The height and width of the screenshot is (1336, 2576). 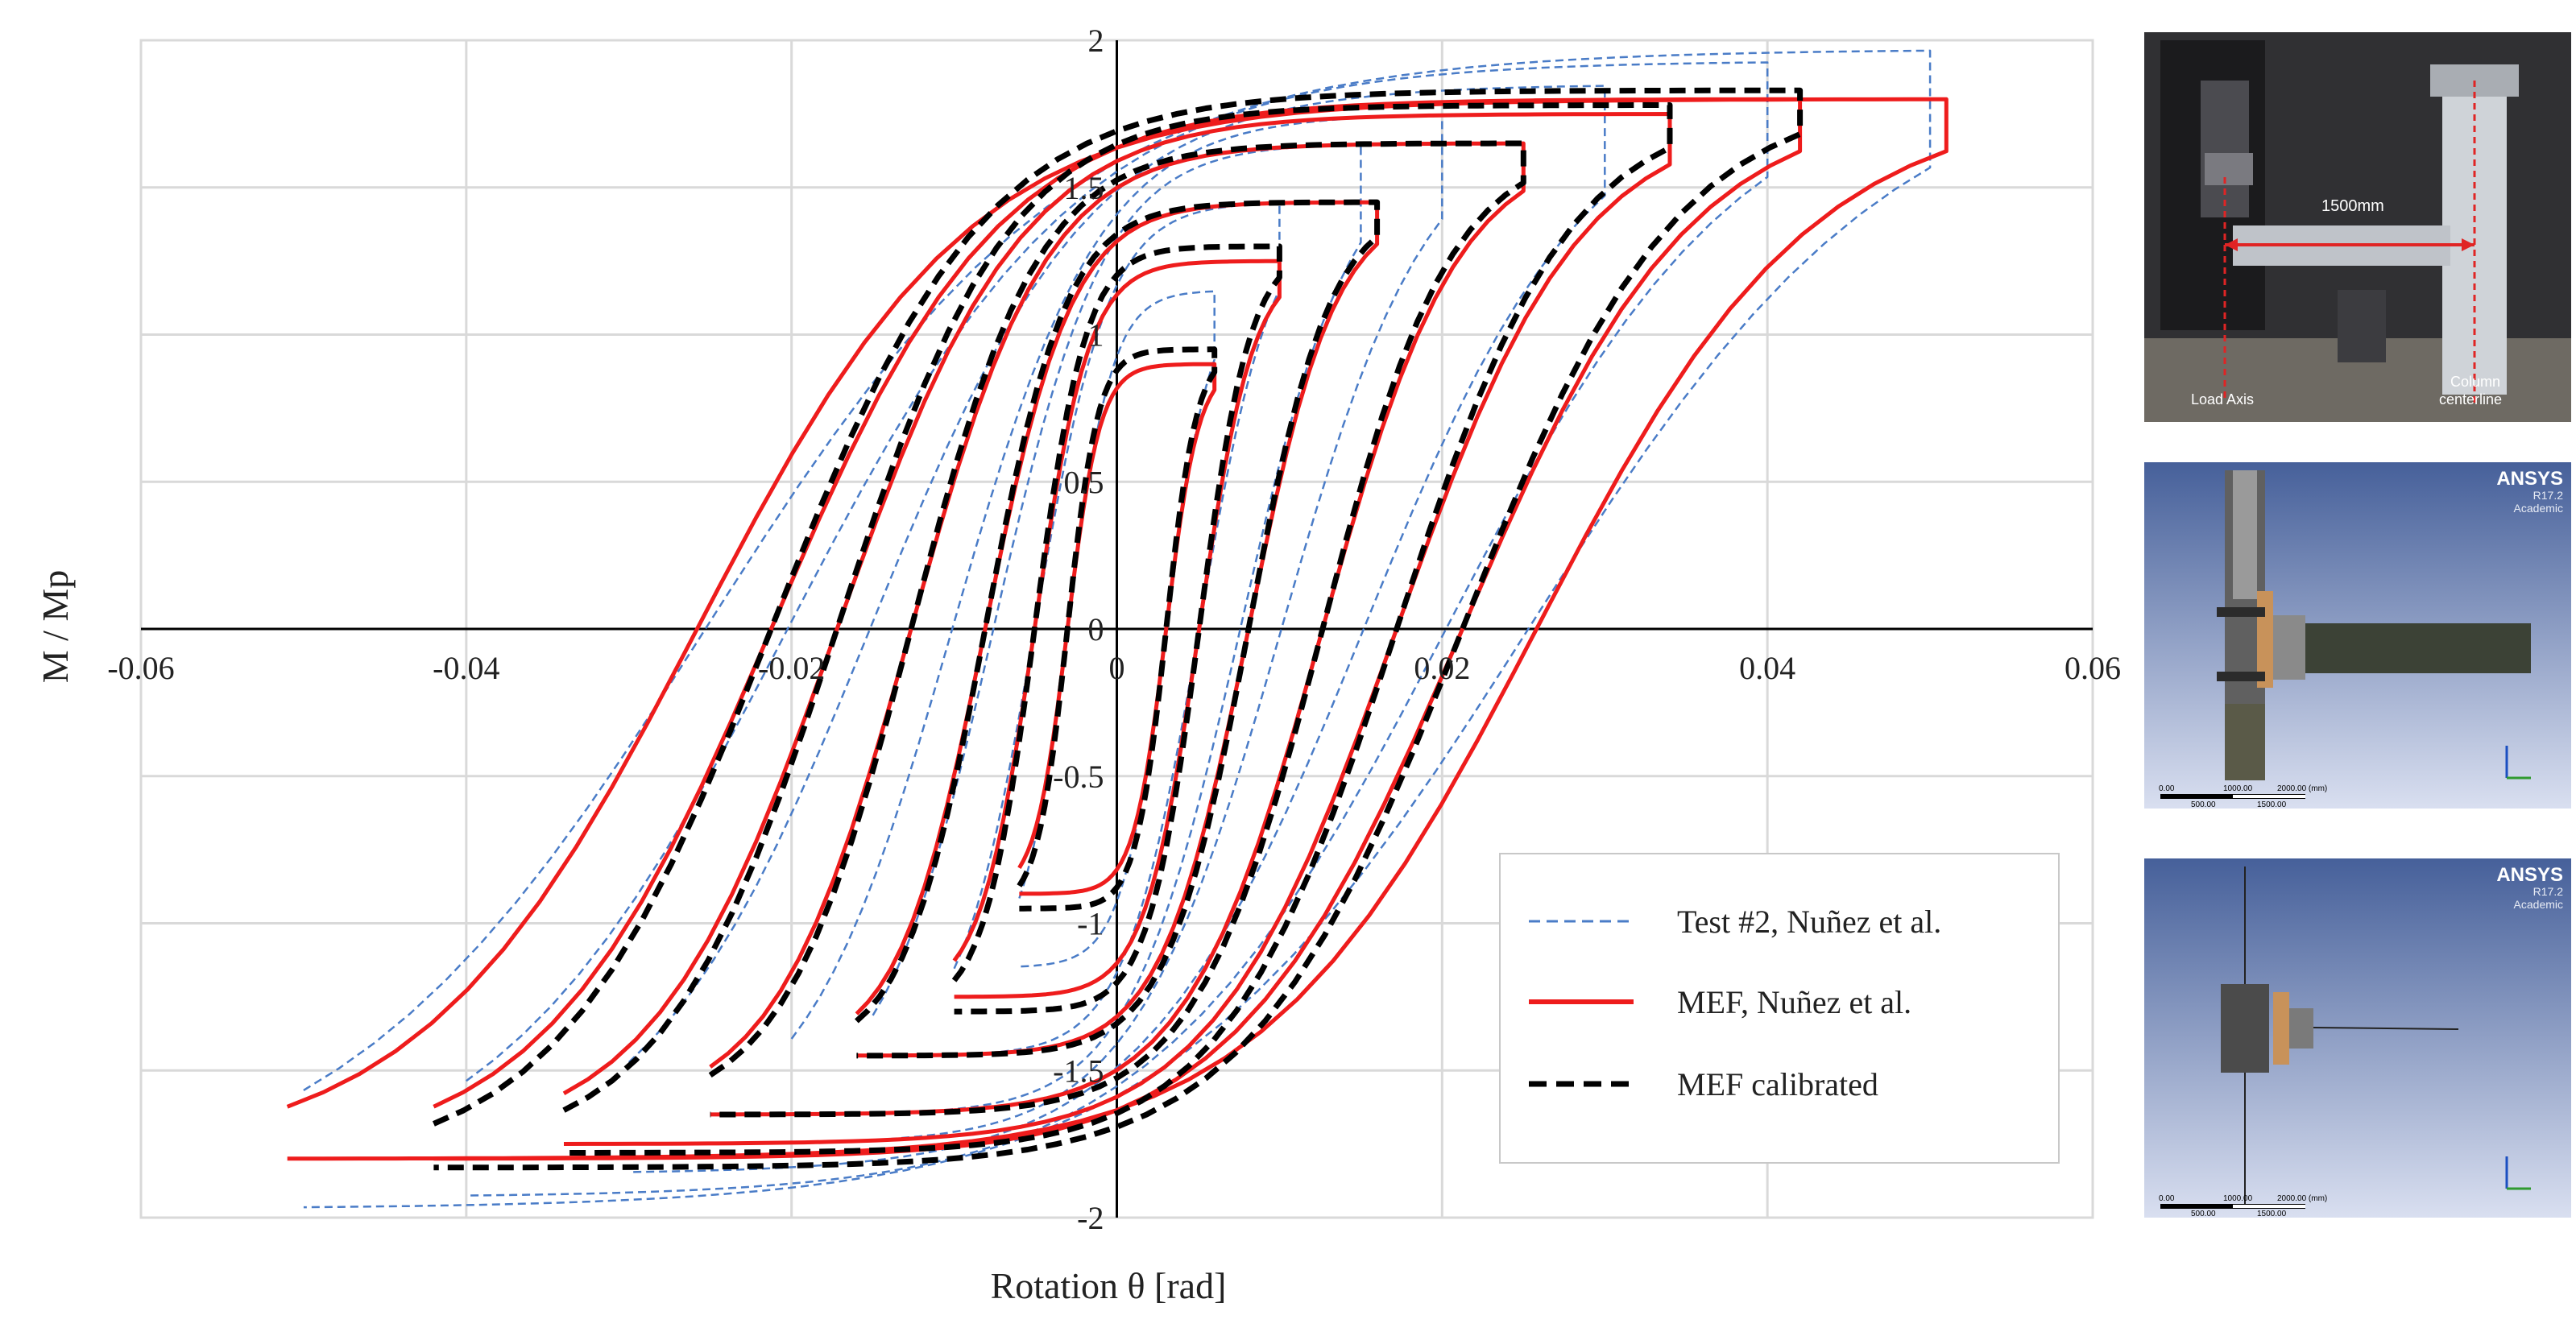 What do you see at coordinates (2203, 1214) in the screenshot?
I see `scale-d-2: 500.00` at bounding box center [2203, 1214].